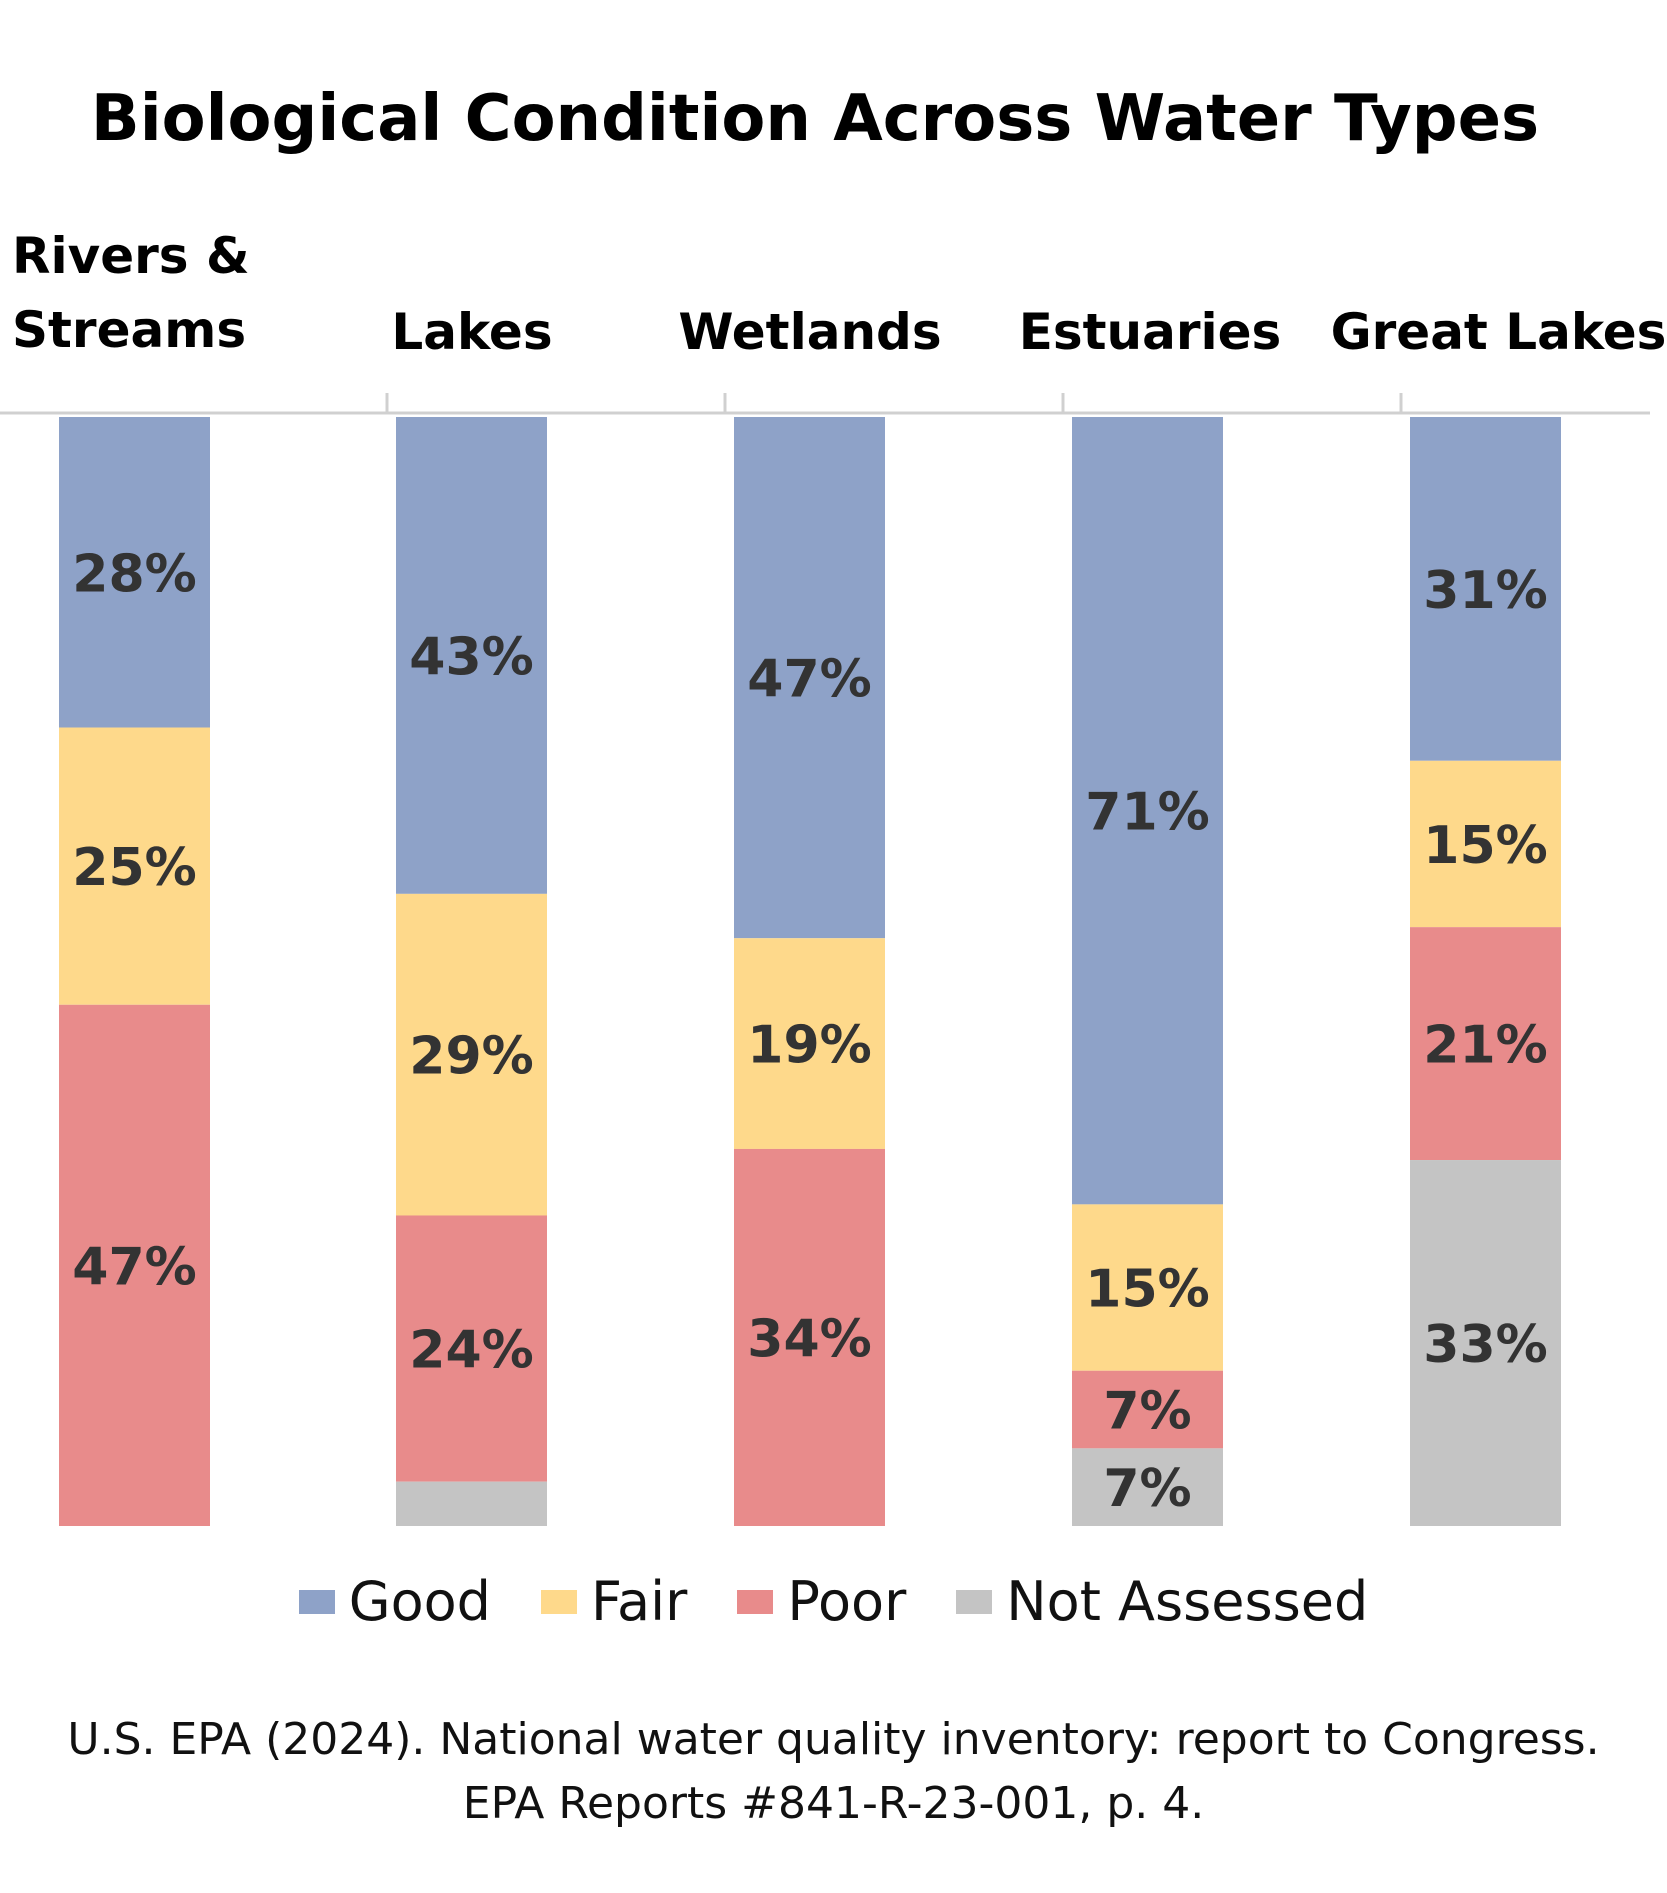 The width and height of the screenshot is (1667, 1893). I want to click on data-label: 24%, so click(471, 1351).